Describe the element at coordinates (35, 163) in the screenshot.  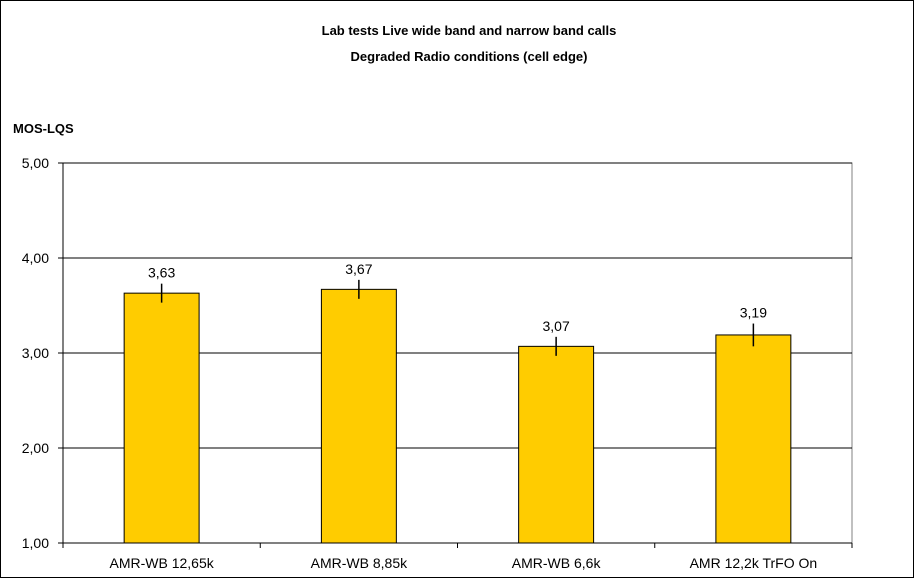
I see `y-tick-label: 5,00` at that location.